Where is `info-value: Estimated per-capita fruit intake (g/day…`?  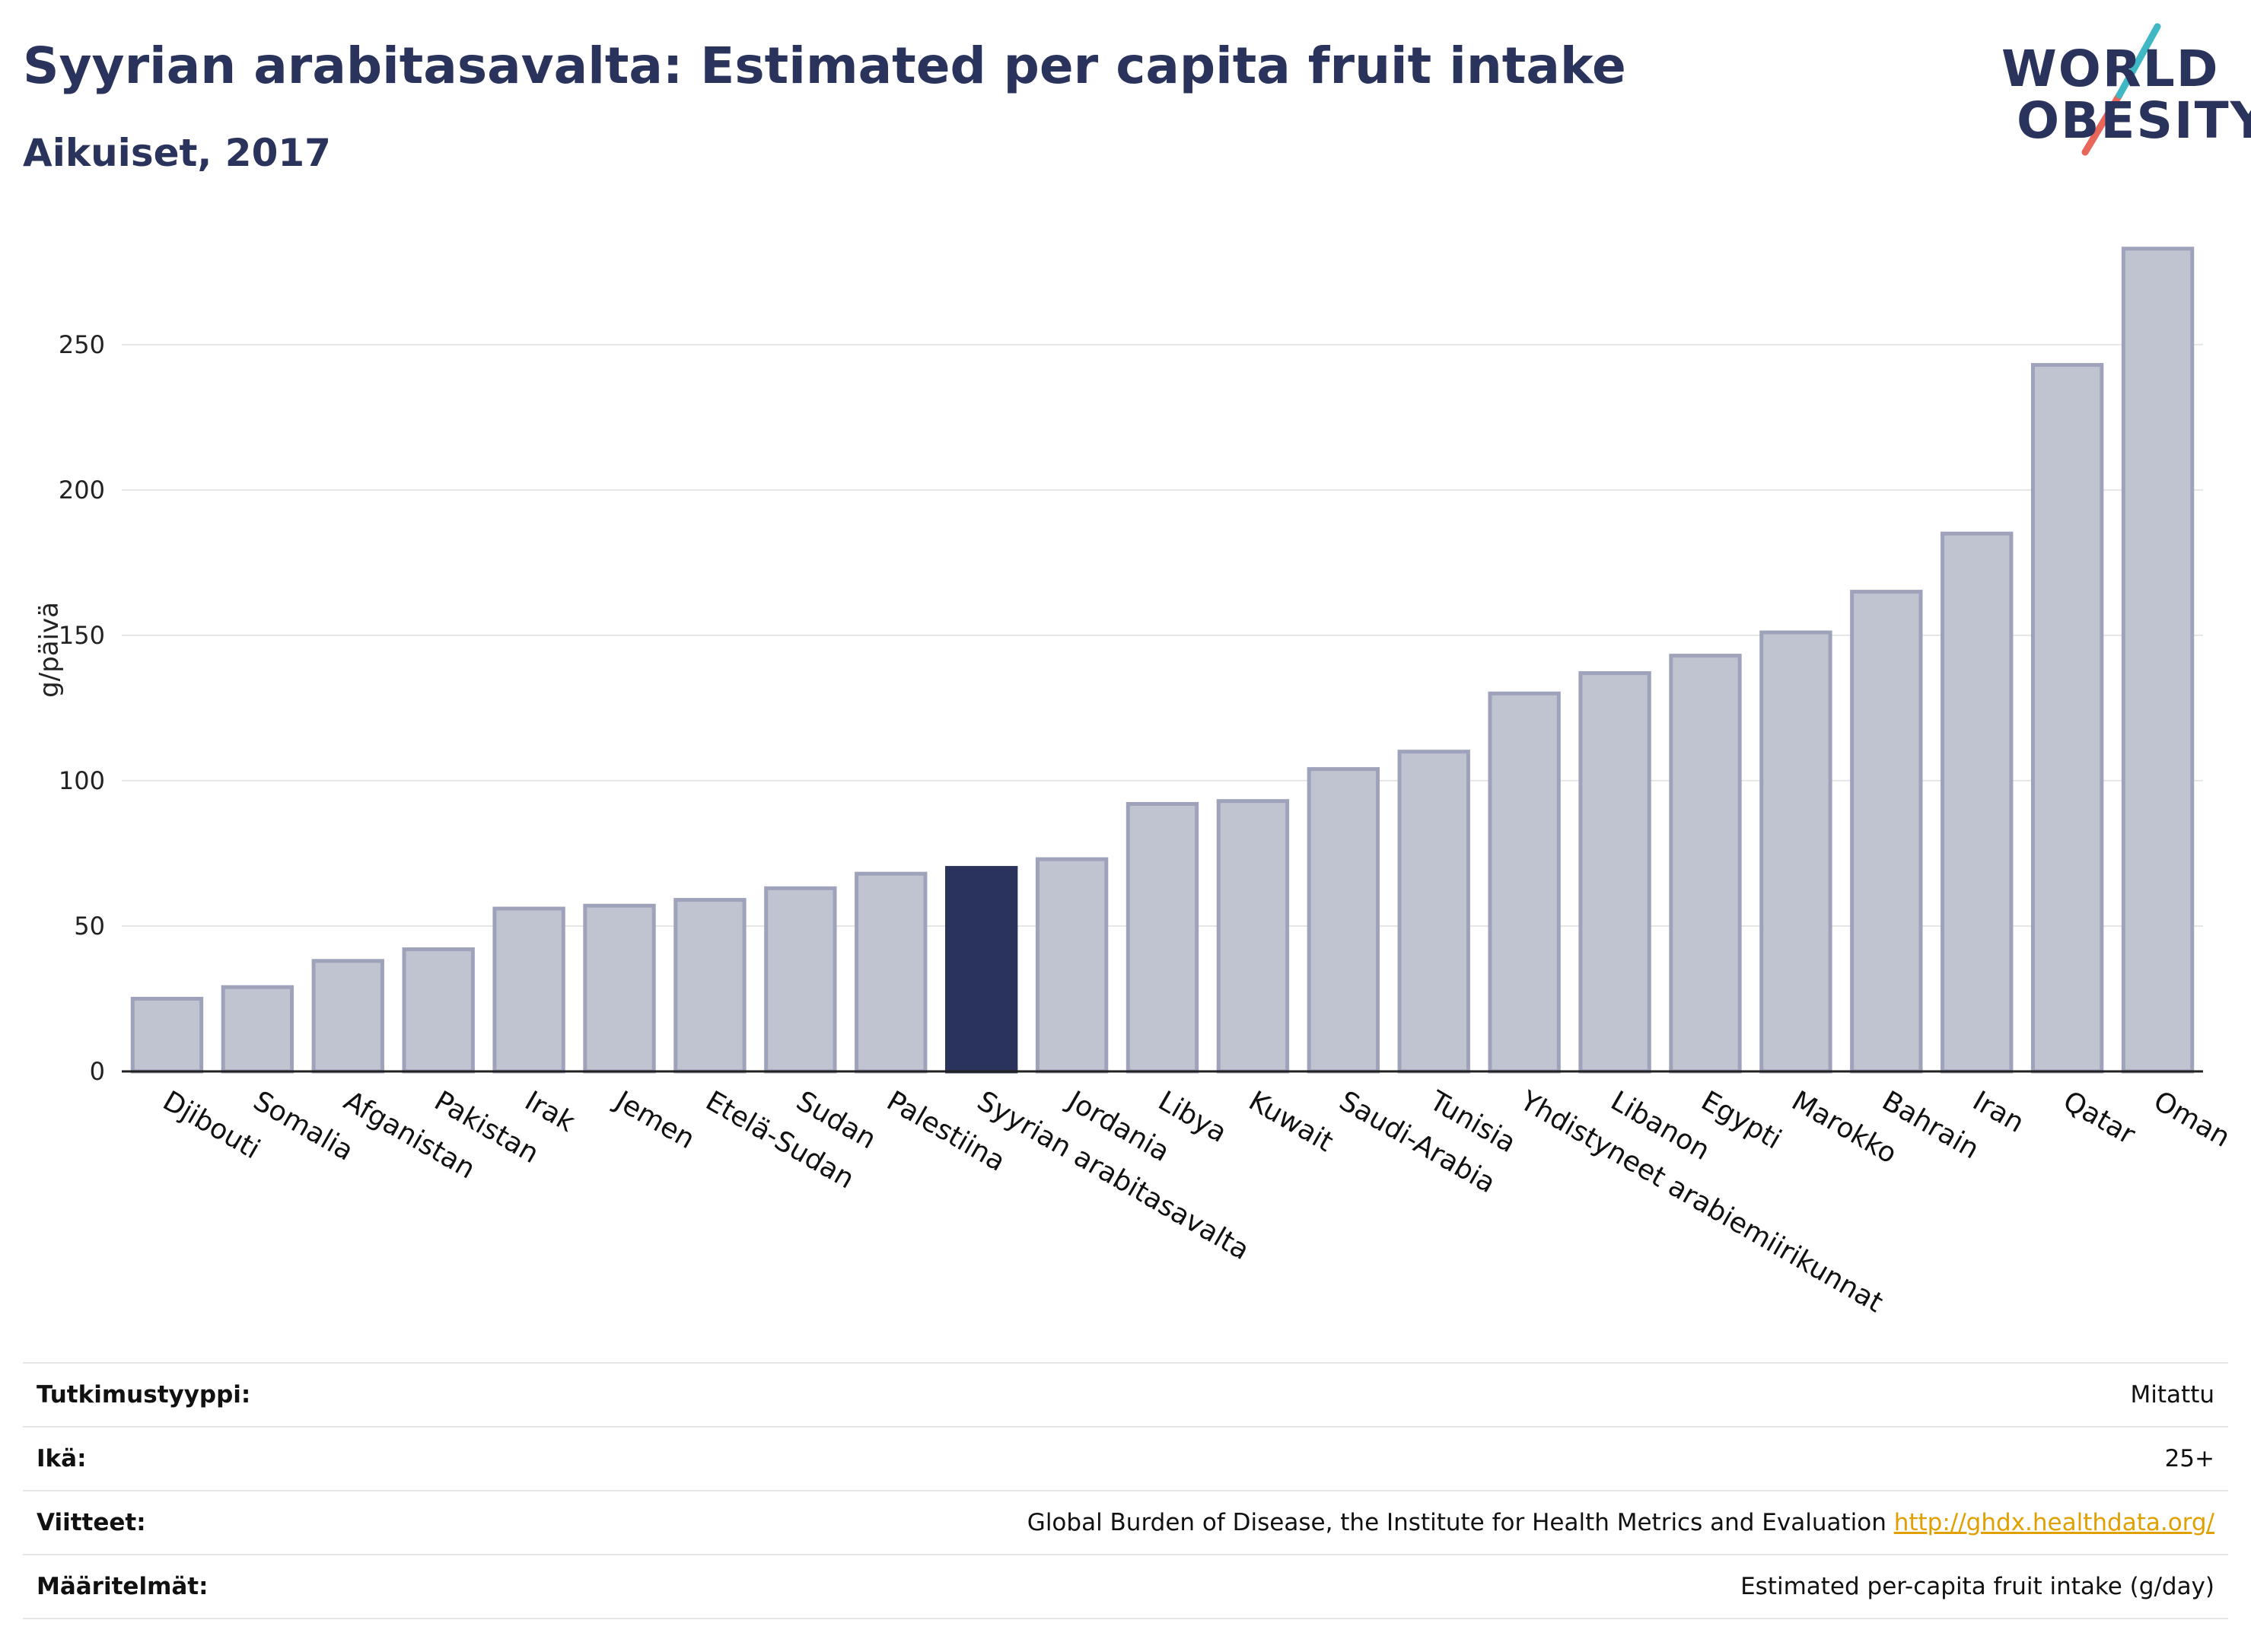
info-value: Estimated per-capita fruit intake (g/day… is located at coordinates (1977, 1586).